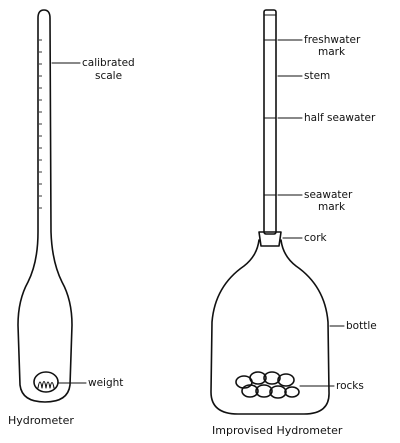  What do you see at coordinates (45, 206) in the screenshot?
I see `hydrometer-body` at bounding box center [45, 206].